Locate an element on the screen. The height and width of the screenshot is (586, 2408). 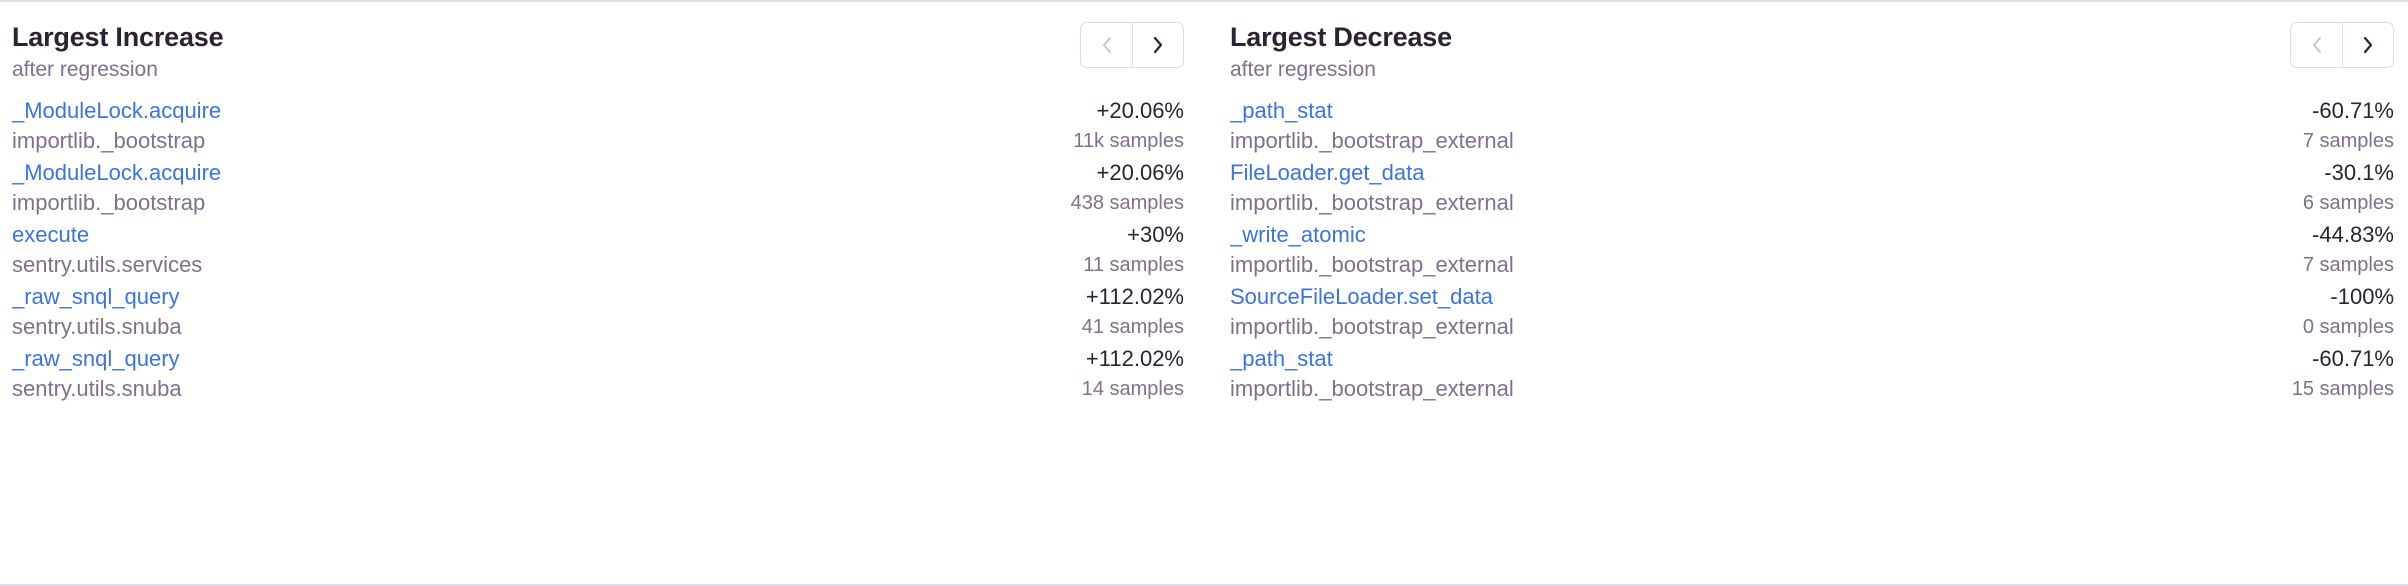
function-metrics: +20.06% 11k samples is located at coordinates (1128, 126).